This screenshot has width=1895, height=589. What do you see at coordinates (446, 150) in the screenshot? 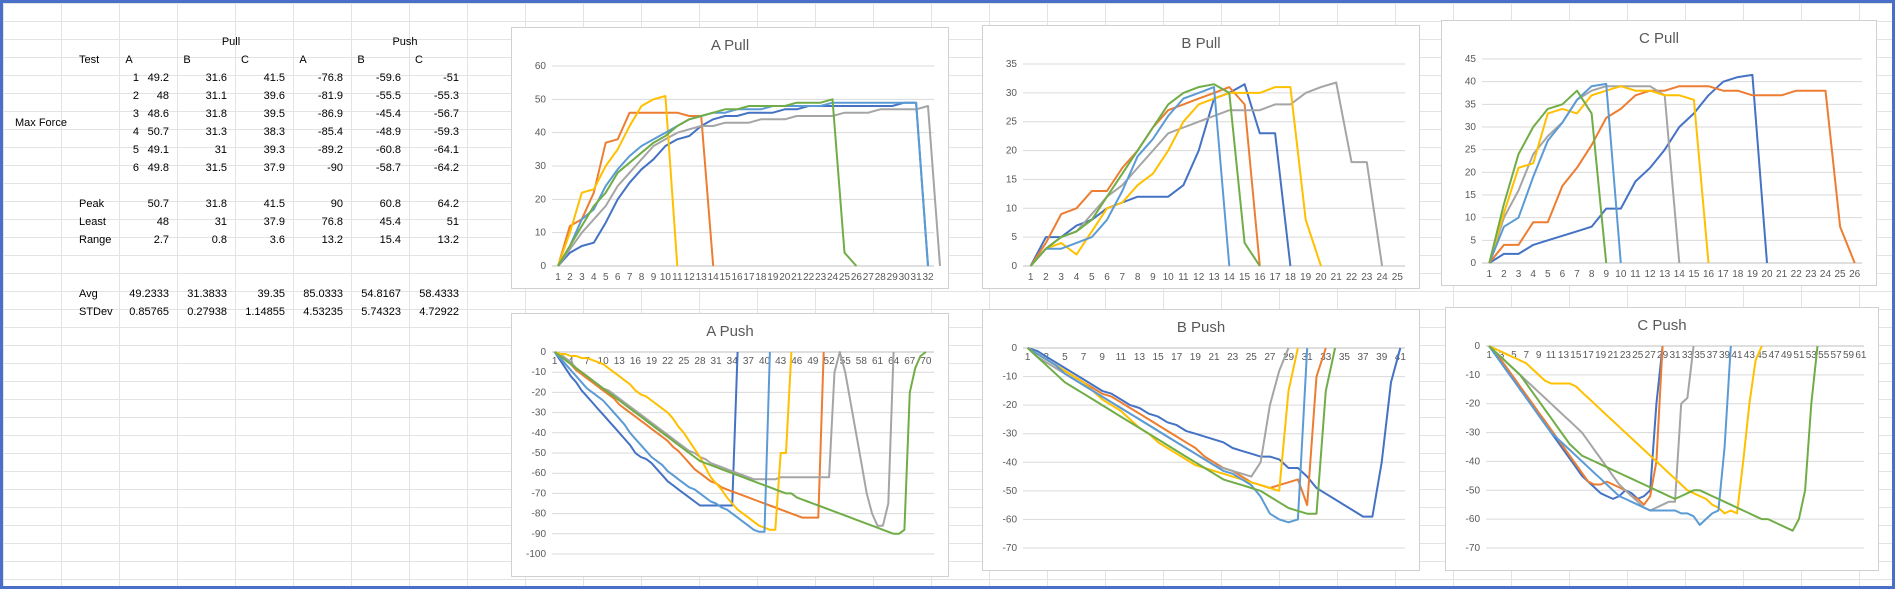
I see `table-cell: -64.1` at bounding box center [446, 150].